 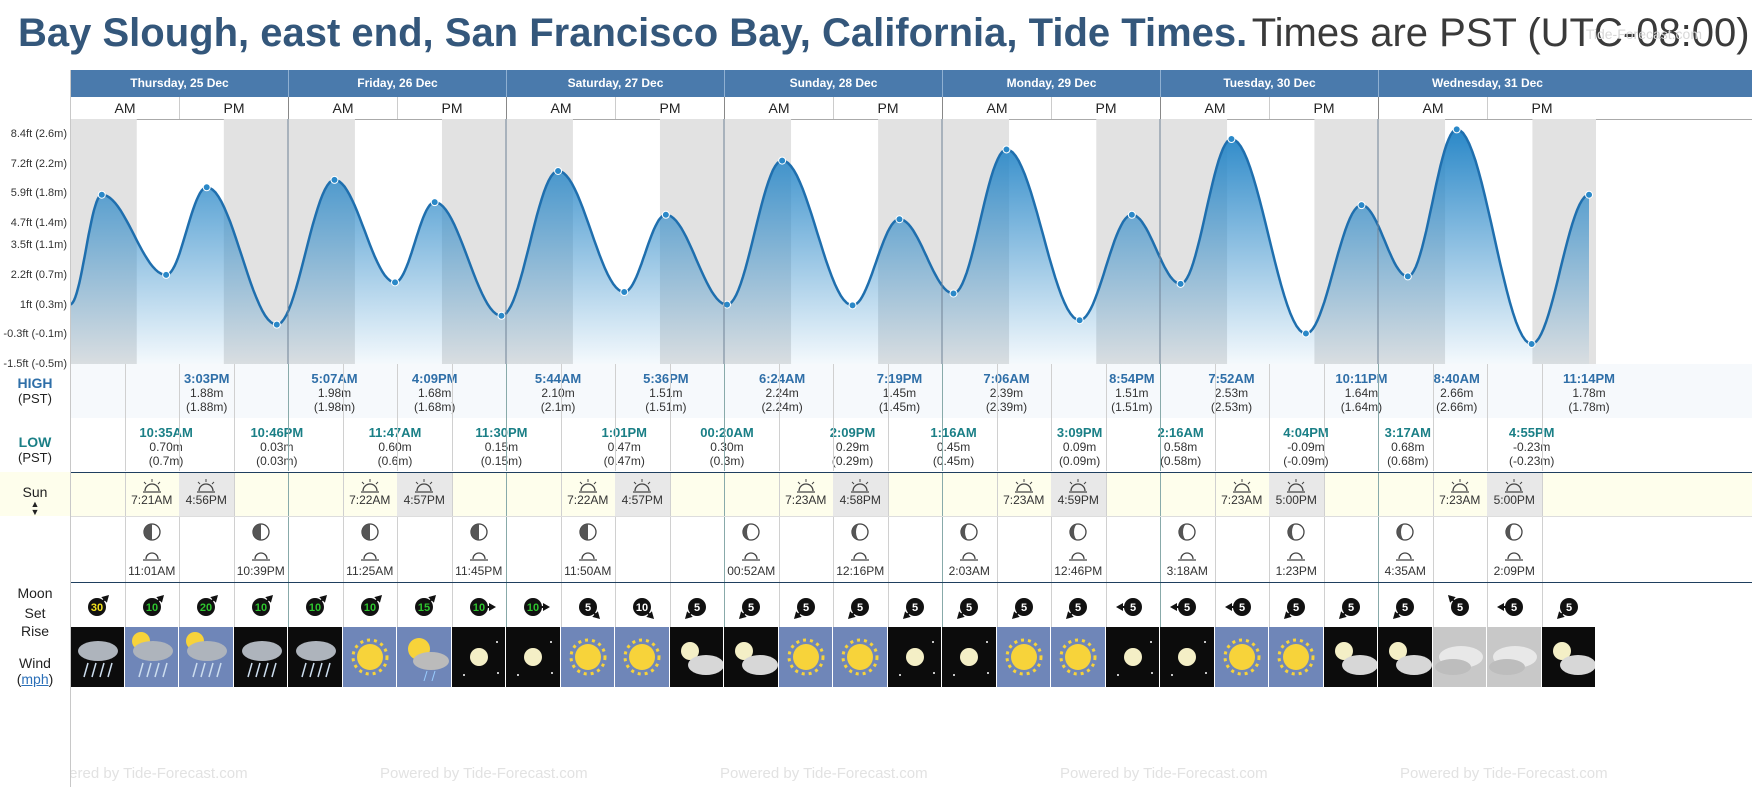 I want to click on sunset-cell: 4:58PM, so click(x=860, y=495).